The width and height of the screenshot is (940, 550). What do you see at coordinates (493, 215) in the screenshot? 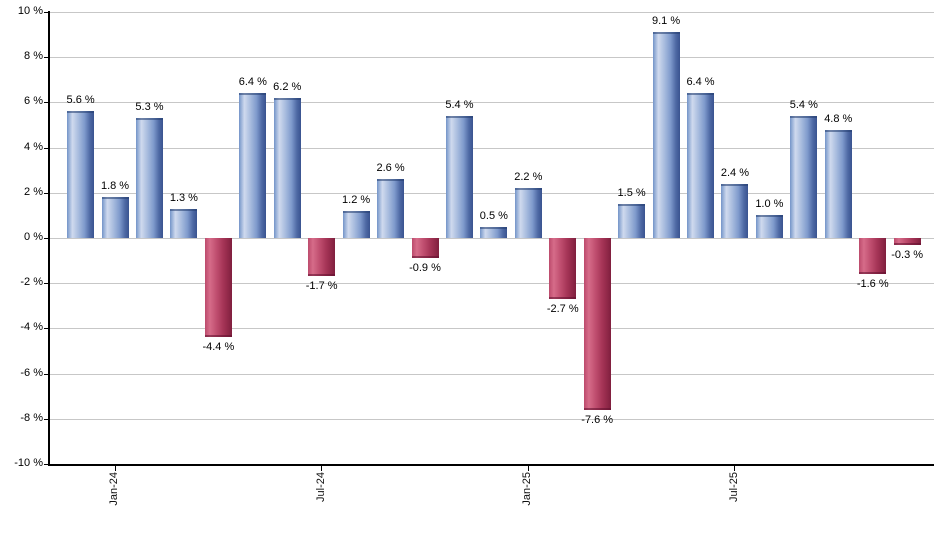
I see `bar-value-label: 0.5 %` at bounding box center [493, 215].